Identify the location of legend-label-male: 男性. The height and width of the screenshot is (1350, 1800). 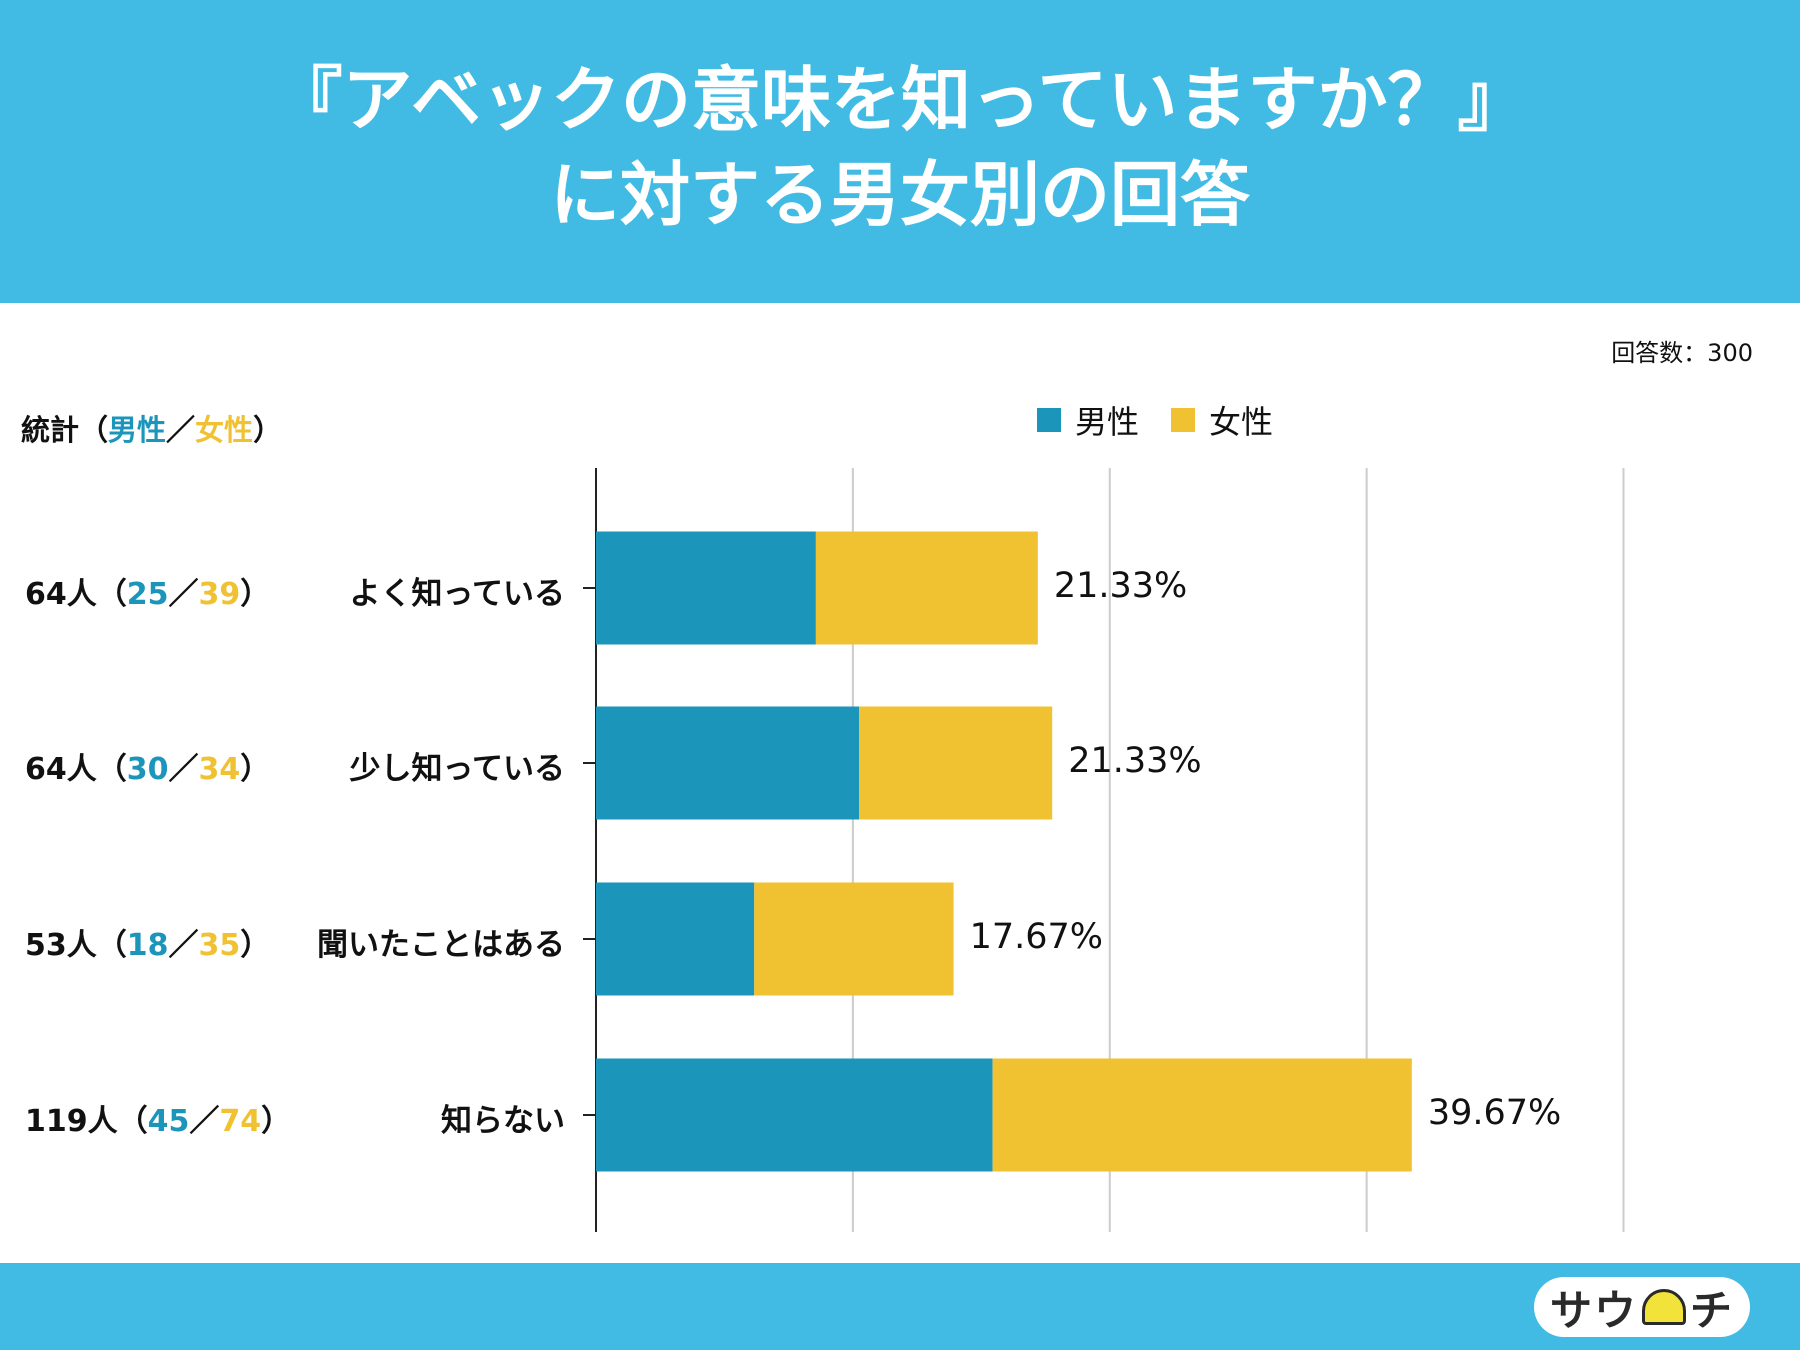
(1107, 422).